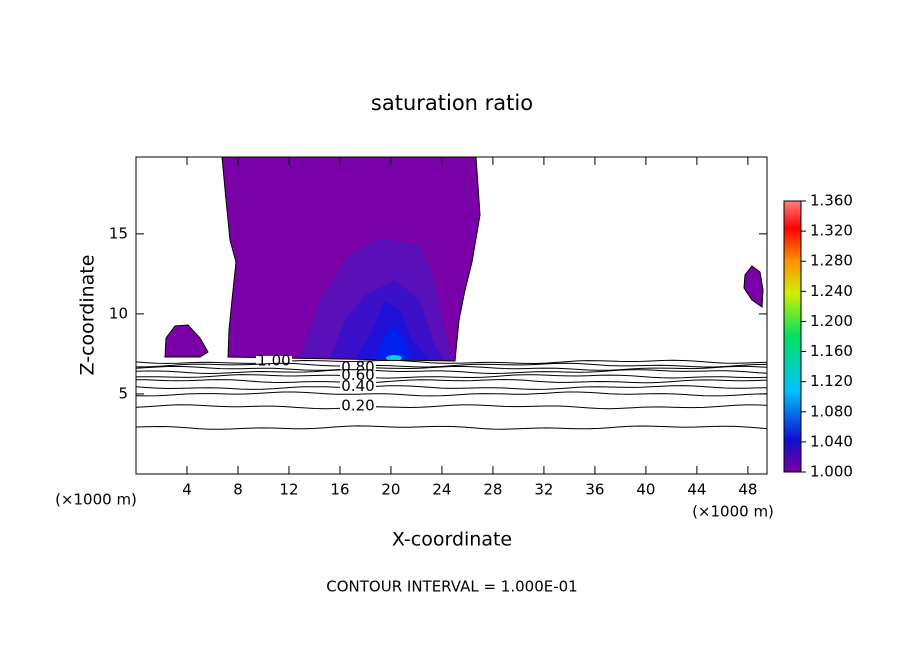 The image size is (904, 658). Describe the element at coordinates (831, 351) in the screenshot. I see `colorbar-tick-label: 1.160` at that location.